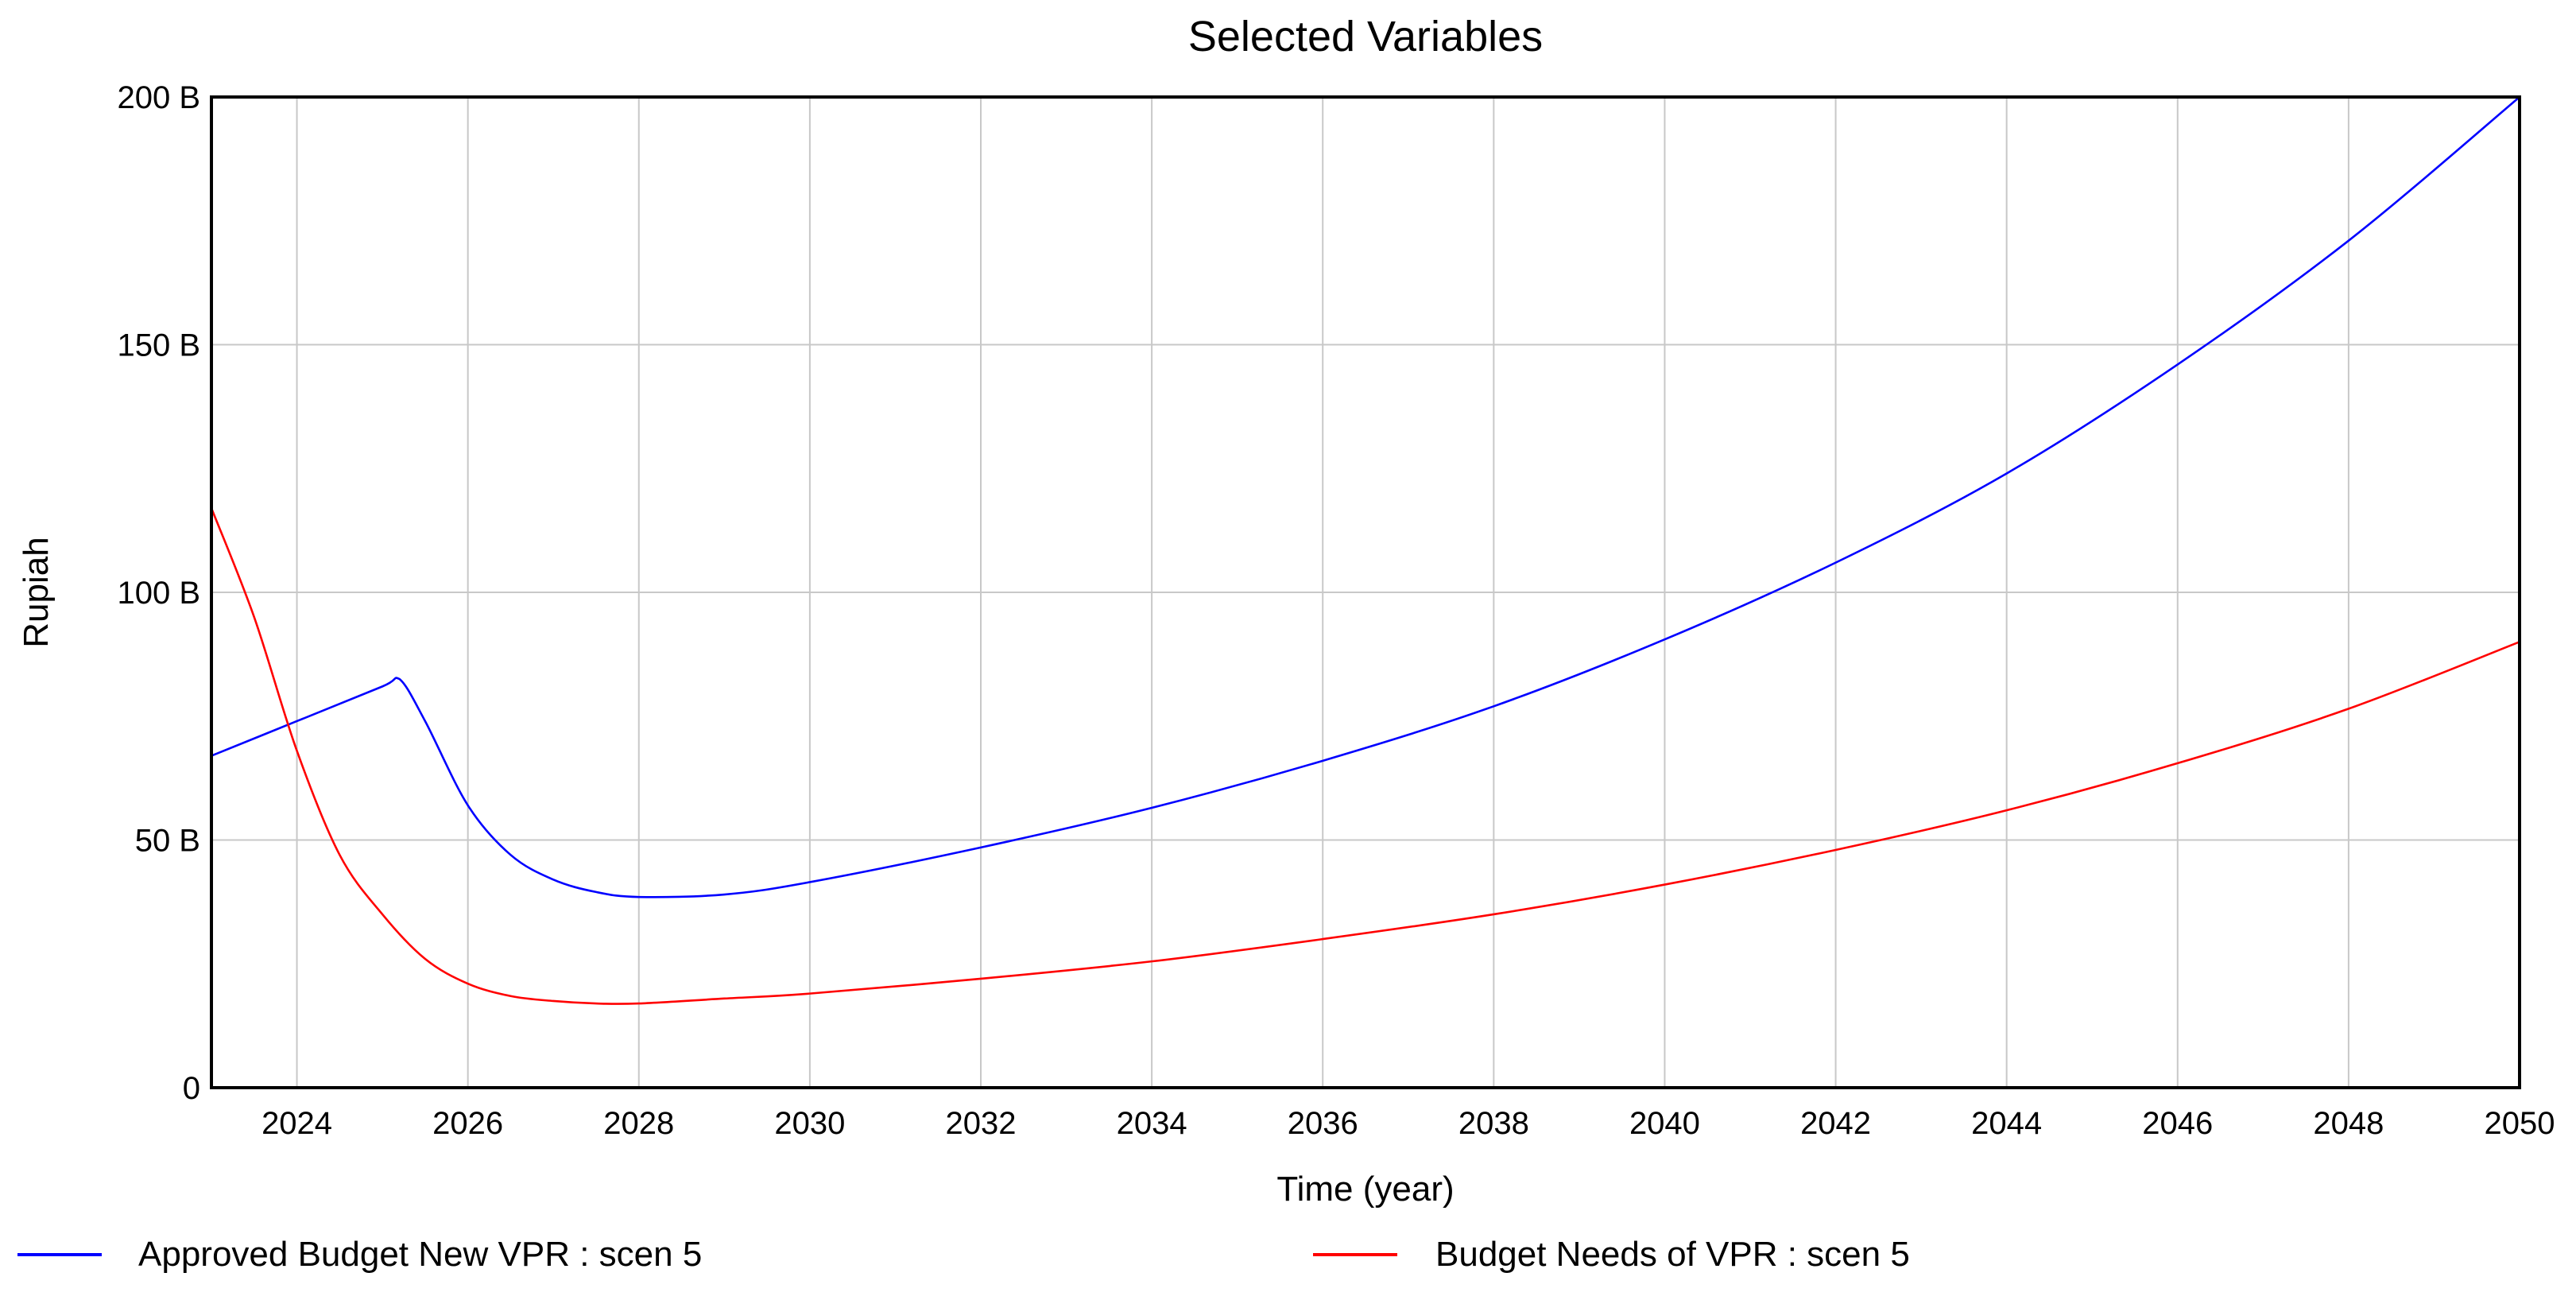  Describe the element at coordinates (158, 345) in the screenshot. I see `y-tick-label-150: 150 B` at that location.